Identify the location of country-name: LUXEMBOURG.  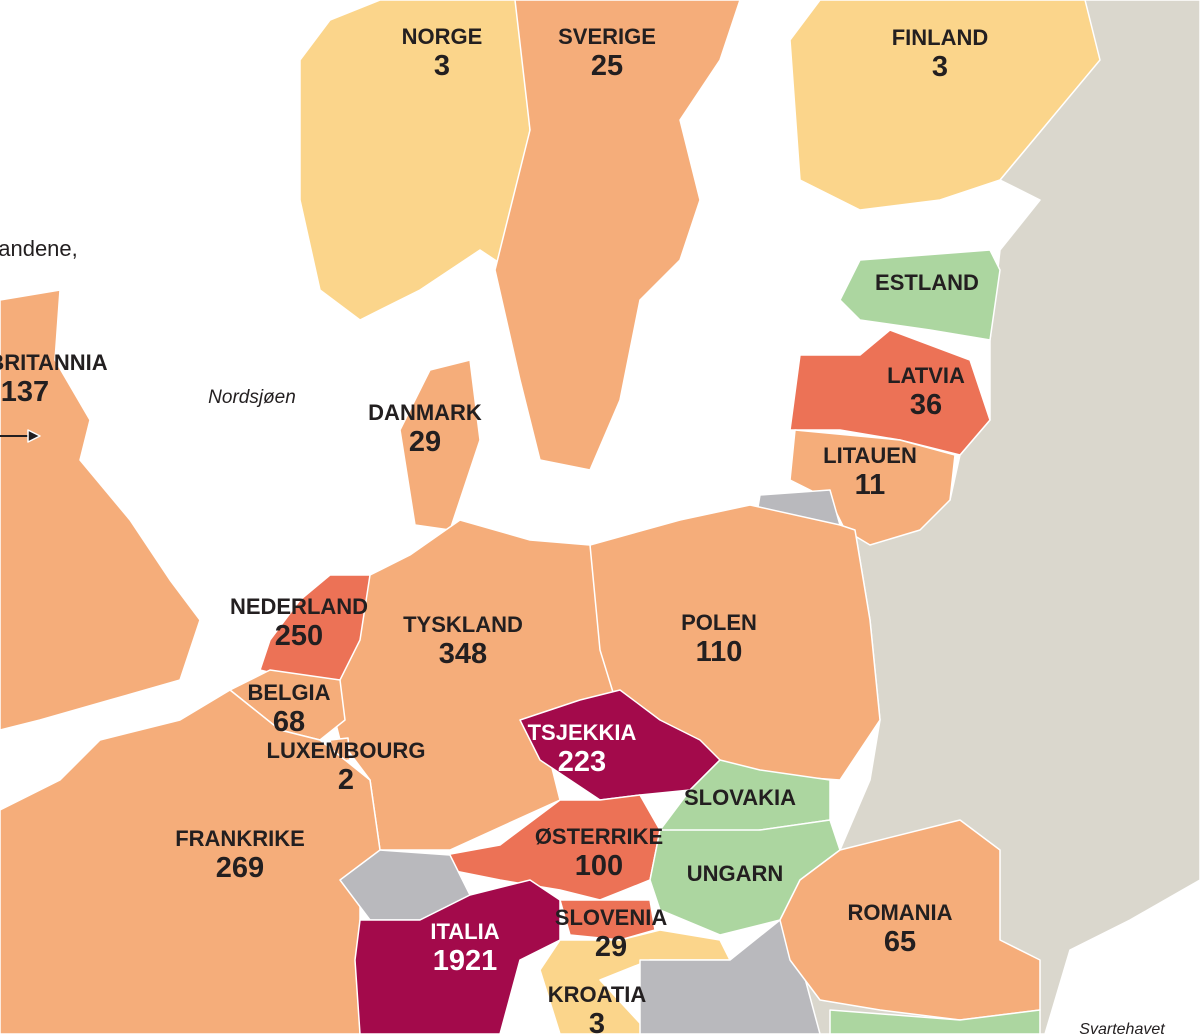
(346, 750).